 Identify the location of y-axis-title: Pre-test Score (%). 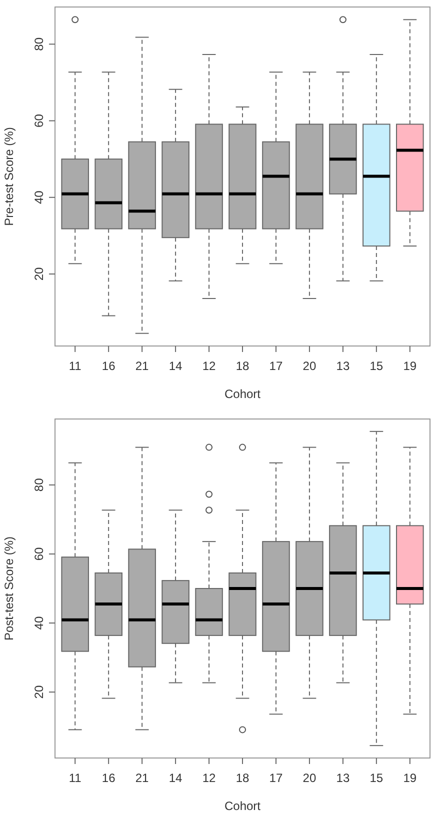
(9, 176).